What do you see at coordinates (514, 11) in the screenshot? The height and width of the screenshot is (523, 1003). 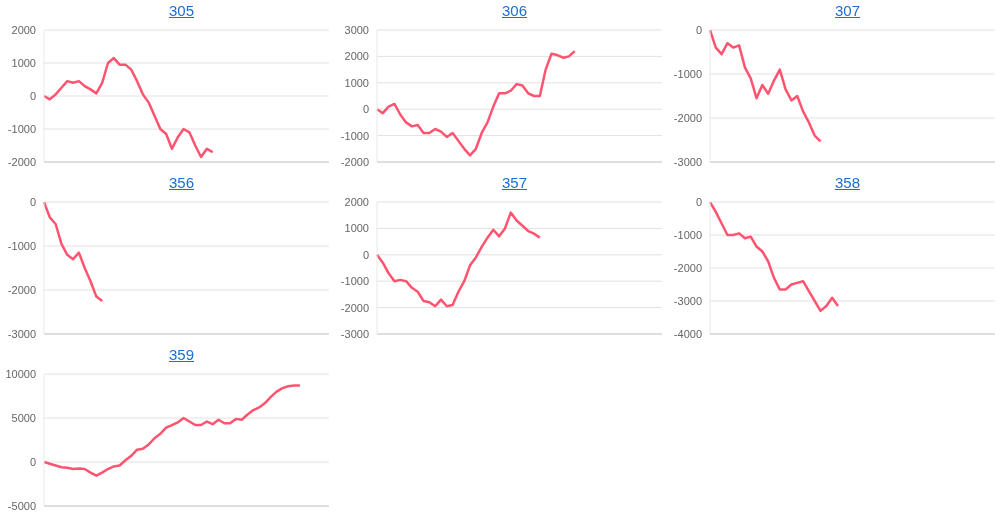 I see `chart-title: 306` at bounding box center [514, 11].